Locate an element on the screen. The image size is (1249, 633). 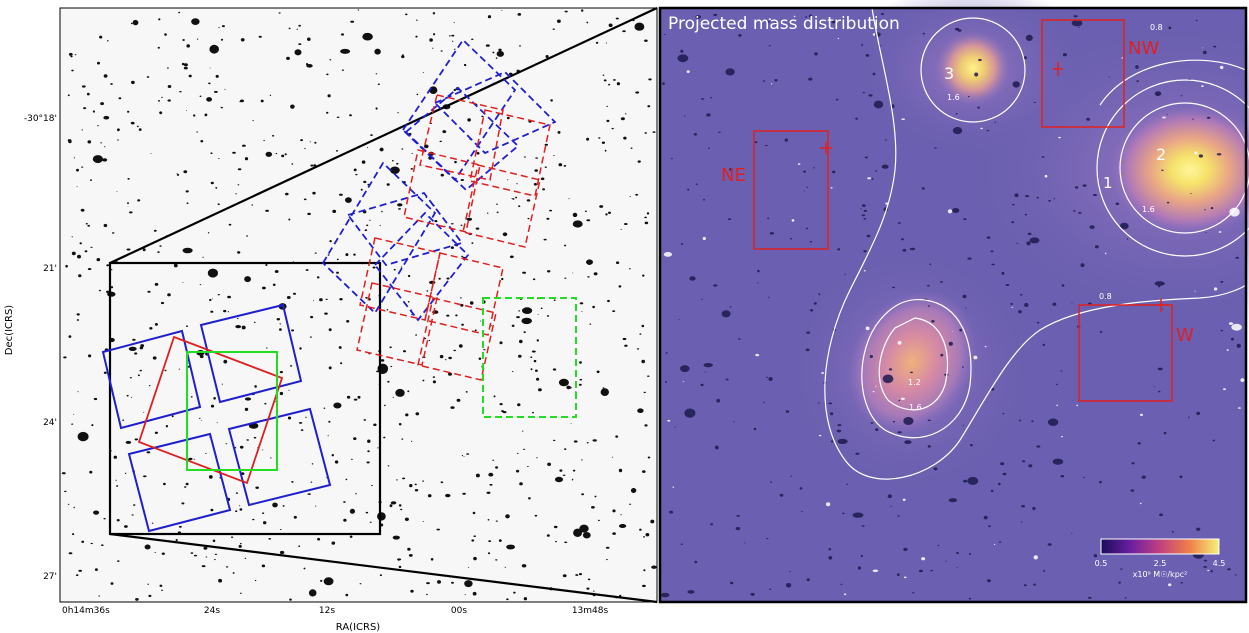
colorbar: 0.5 2.5 4.5 x10⁹ M☉/kpc² is located at coordinates (1160, 558).